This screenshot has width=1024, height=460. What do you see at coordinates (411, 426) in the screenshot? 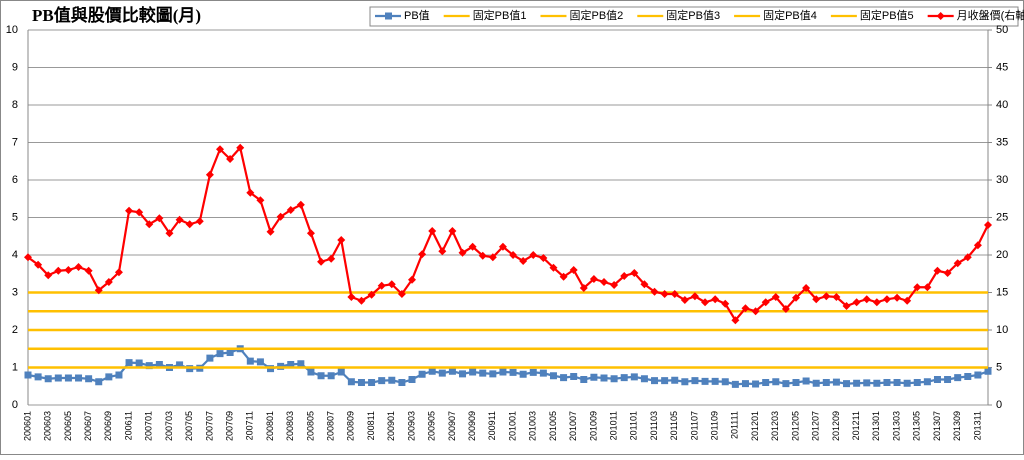
I see `x-tick-label: 200903` at bounding box center [411, 426].